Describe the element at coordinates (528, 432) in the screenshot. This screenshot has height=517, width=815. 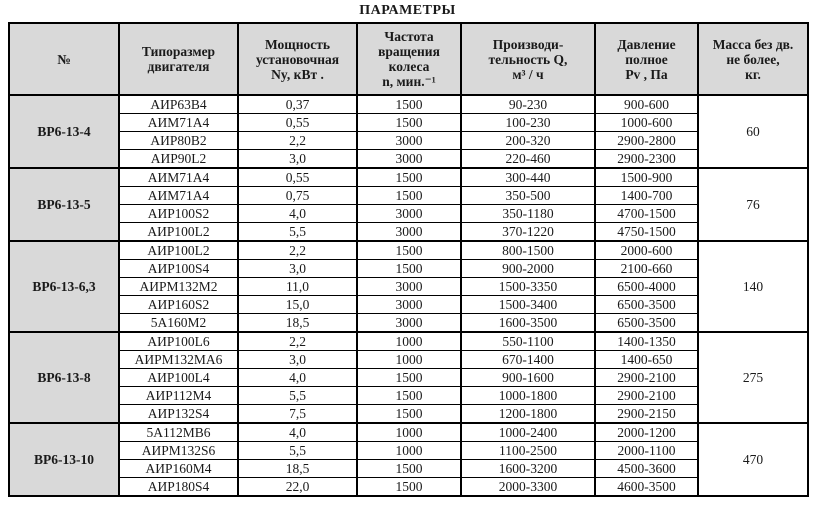
I see `flow-cell: 1000-2400` at that location.